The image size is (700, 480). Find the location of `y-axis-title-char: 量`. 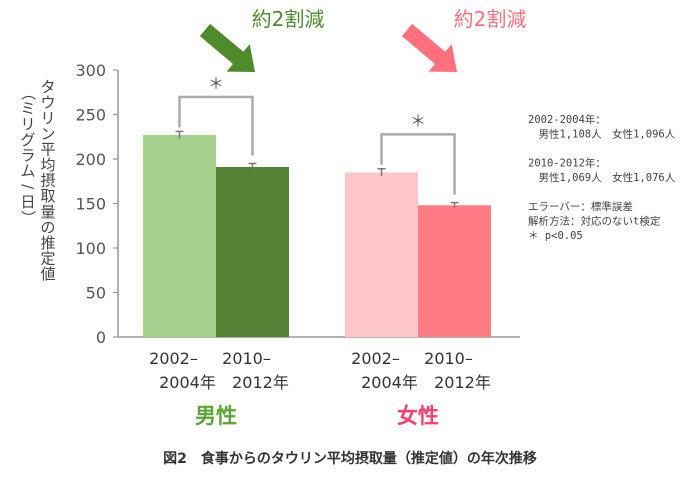

y-axis-title-char: 量 is located at coordinates (47, 212).